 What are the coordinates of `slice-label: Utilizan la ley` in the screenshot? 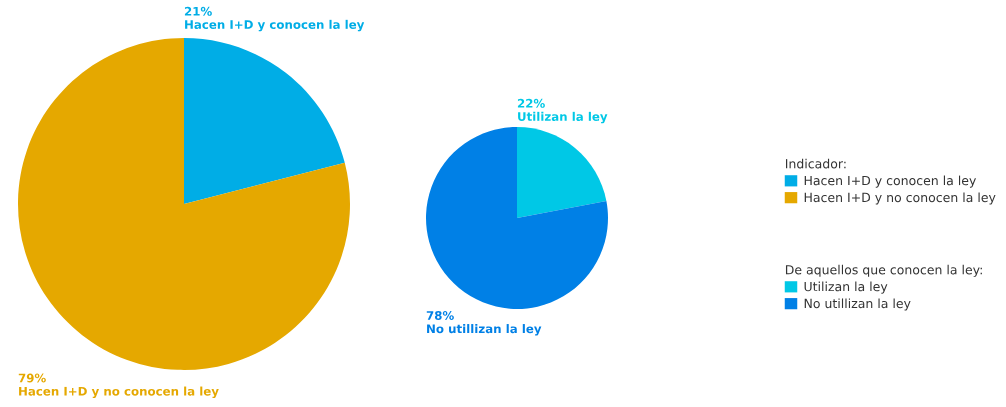 It's located at (563, 117).